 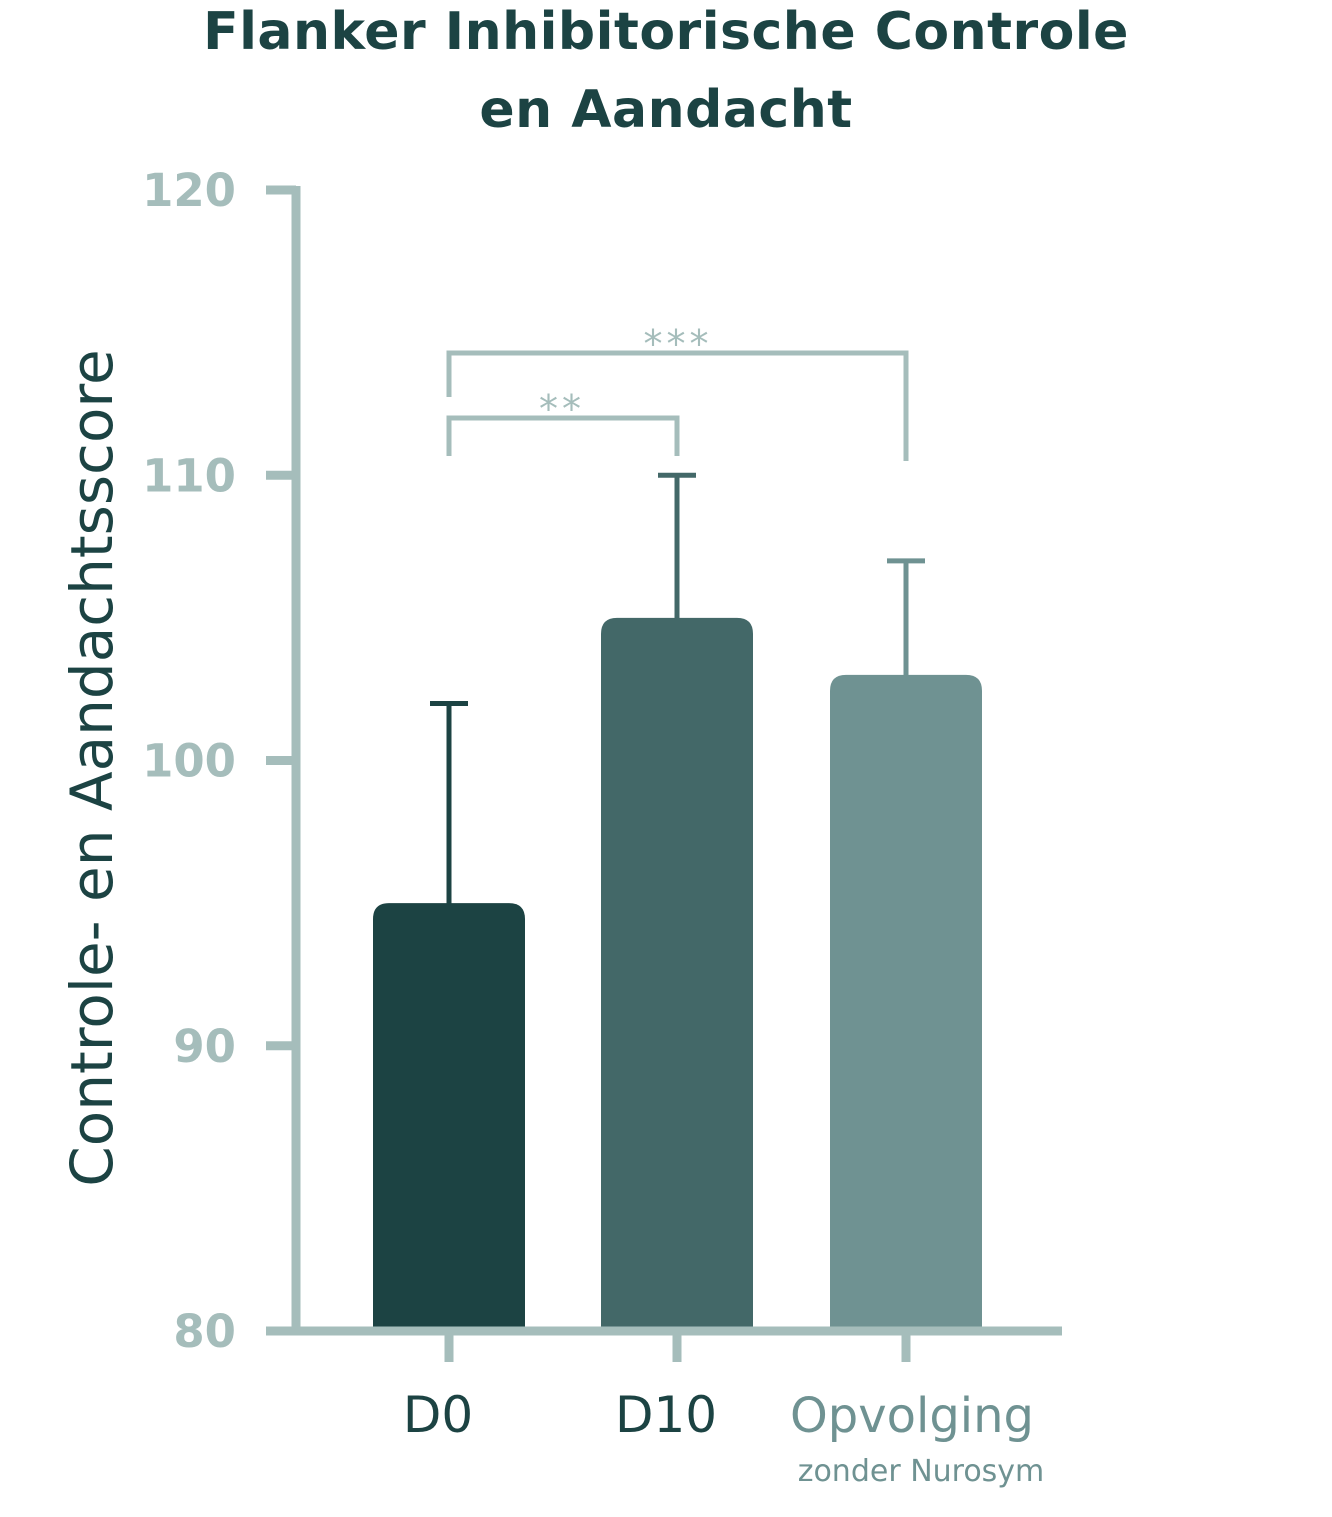 I want to click on chart-title-line-2: en Aandacht, so click(x=666, y=110).